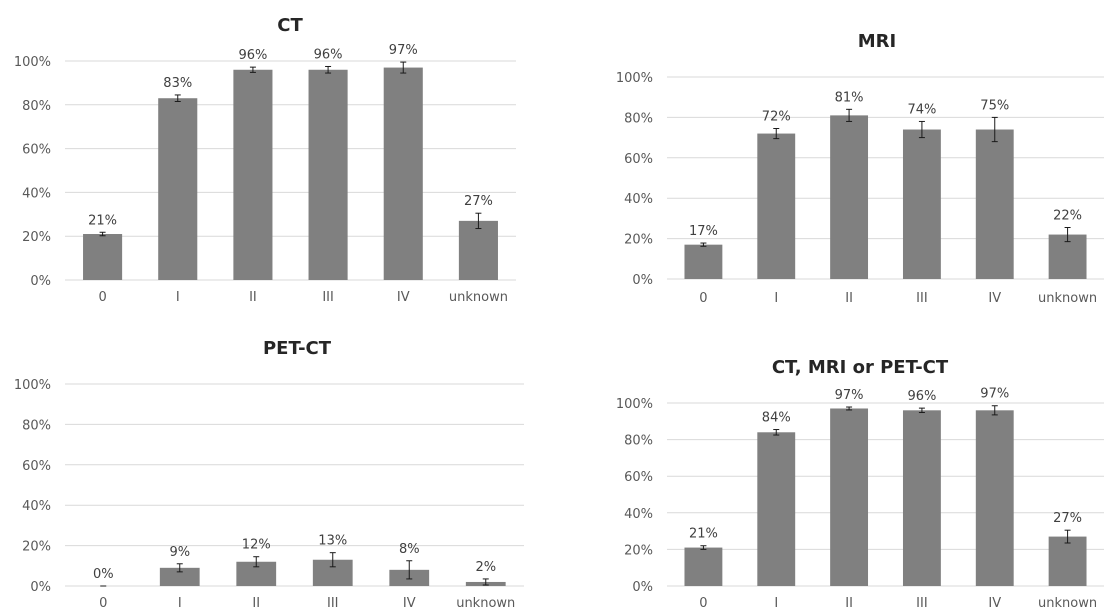 The image size is (1104, 616). What do you see at coordinates (179, 552) in the screenshot?
I see `data-label: 9%` at bounding box center [179, 552].